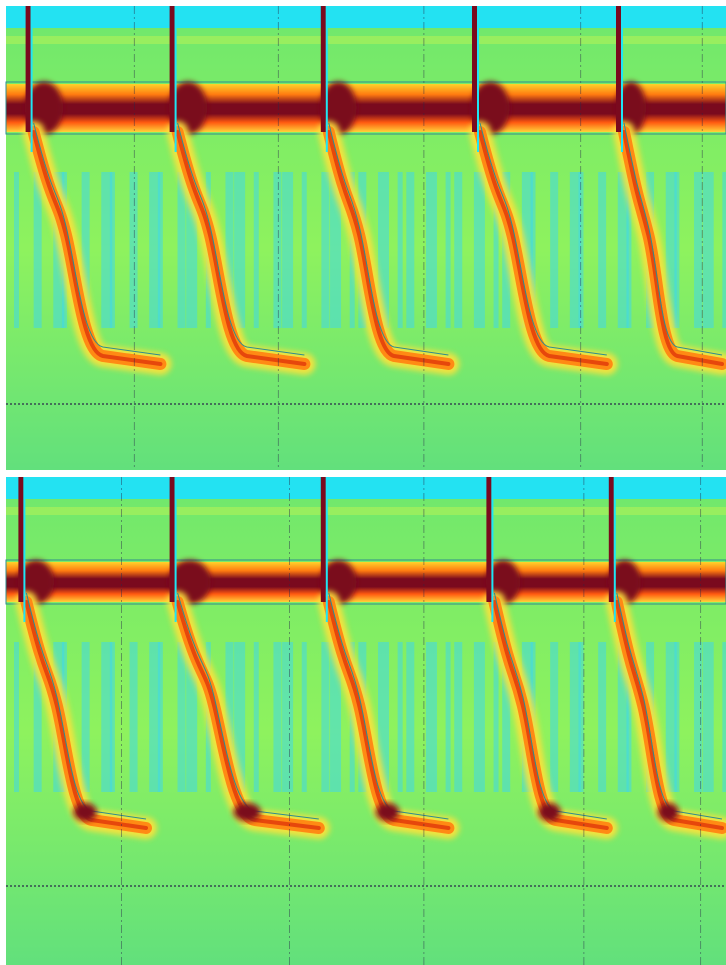 This screenshot has height=965, width=726. I want to click on panel-gap, so click(363, 473).